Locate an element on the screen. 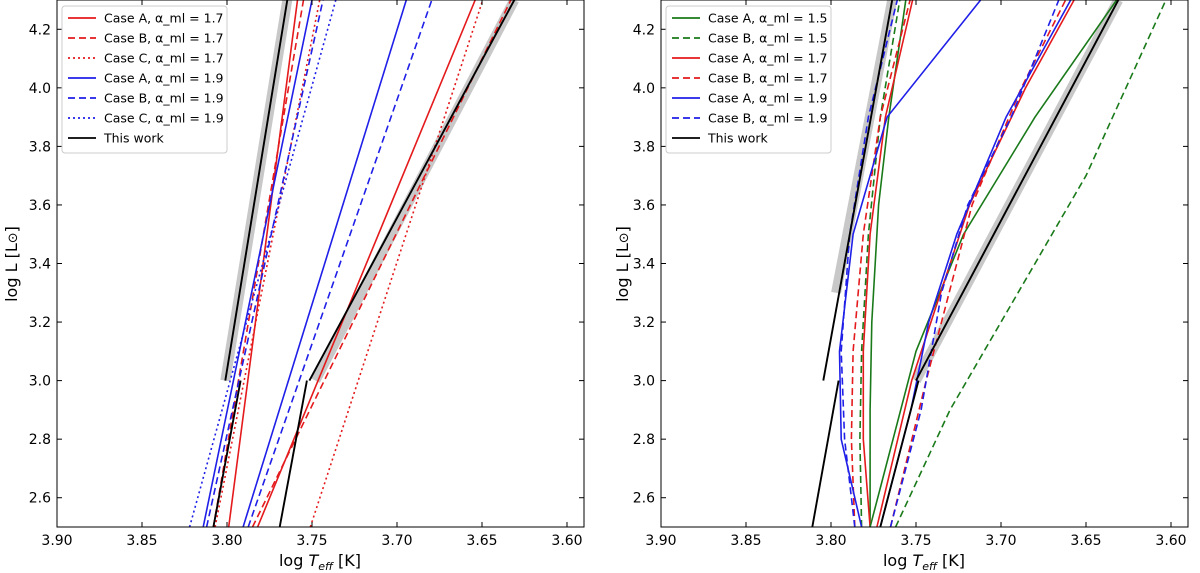 Image resolution: width=1200 pixels, height=573 pixels. left-legend-label-5: Case C, α_ml = 1.9 is located at coordinates (164, 118).